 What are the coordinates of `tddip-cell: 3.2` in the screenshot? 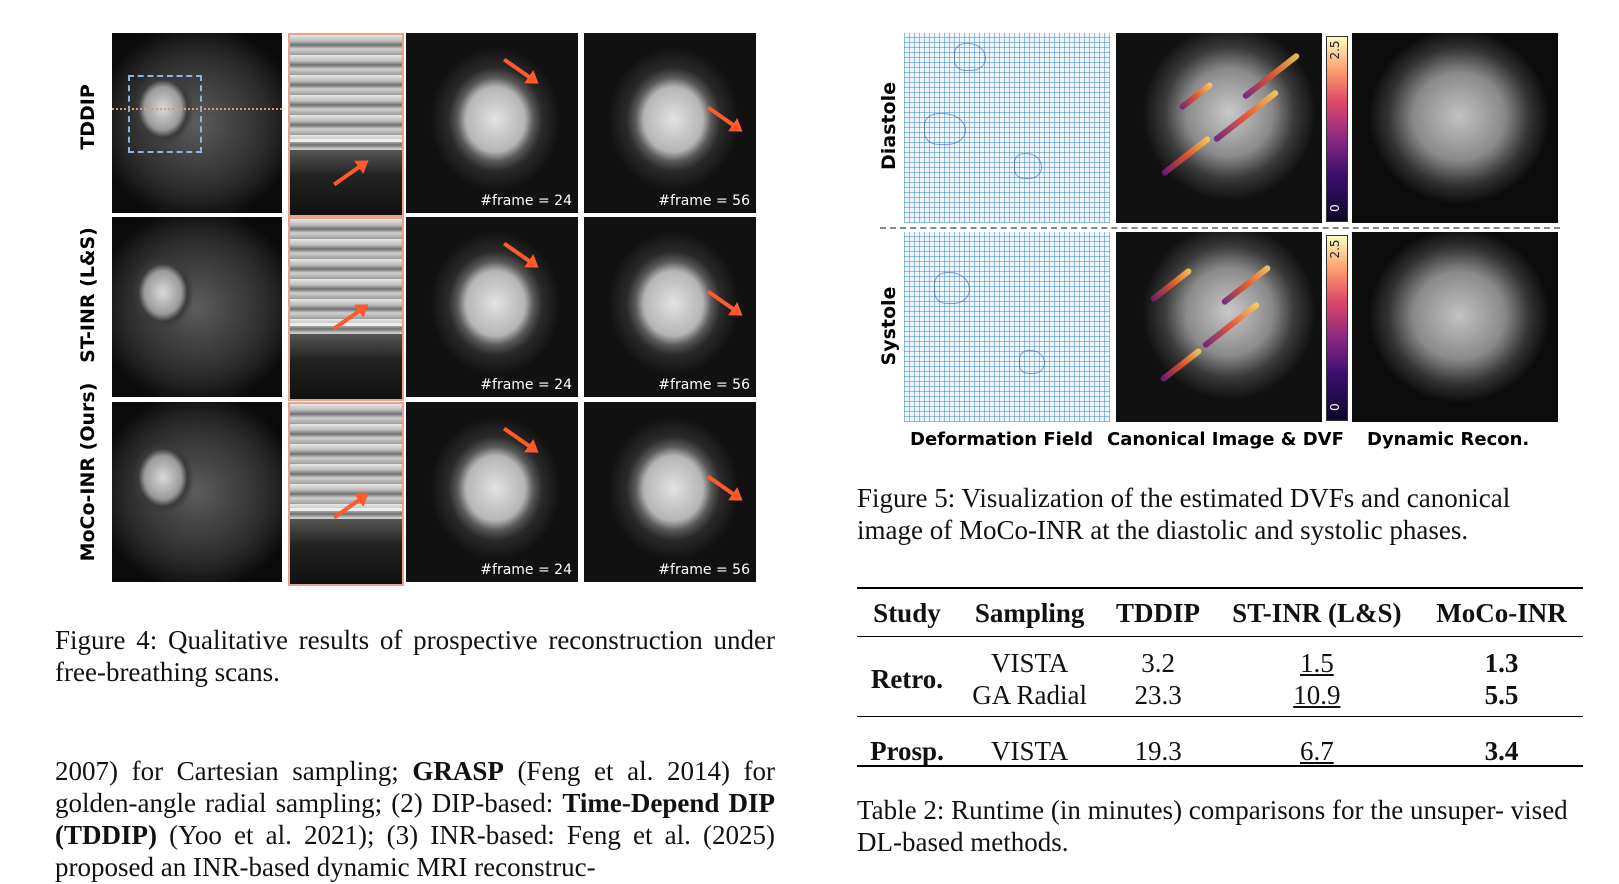 It's located at (1158, 663).